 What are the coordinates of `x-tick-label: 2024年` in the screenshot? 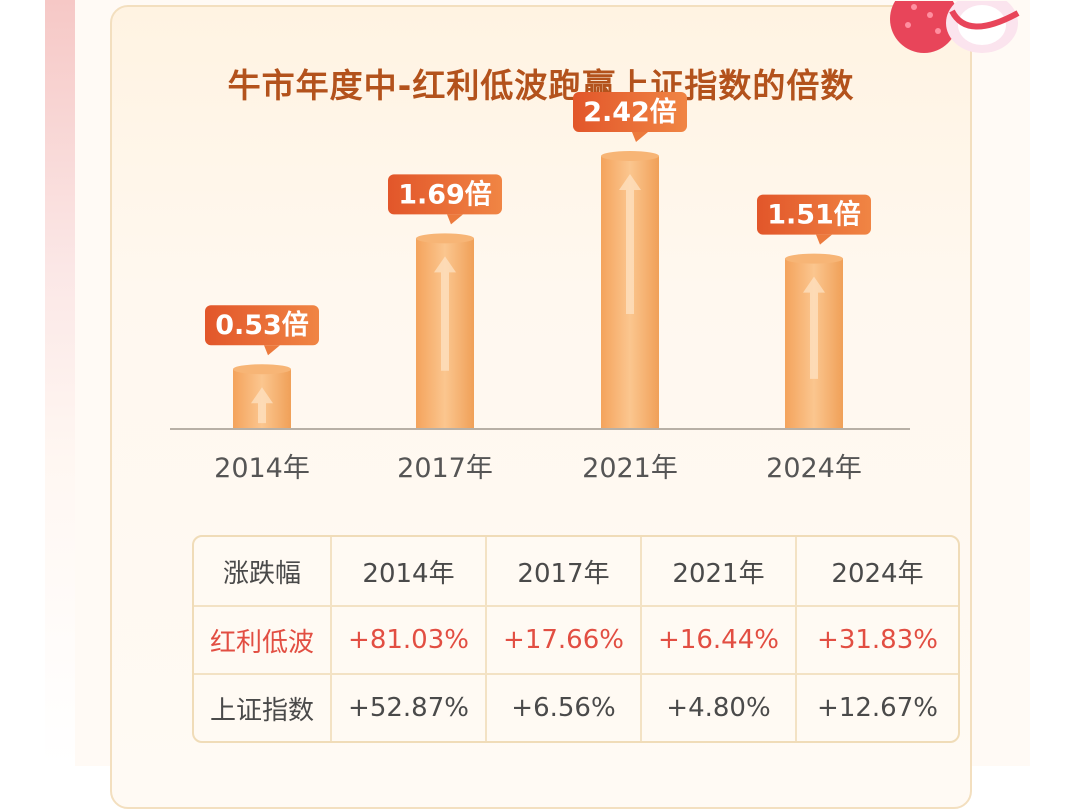 It's located at (814, 468).